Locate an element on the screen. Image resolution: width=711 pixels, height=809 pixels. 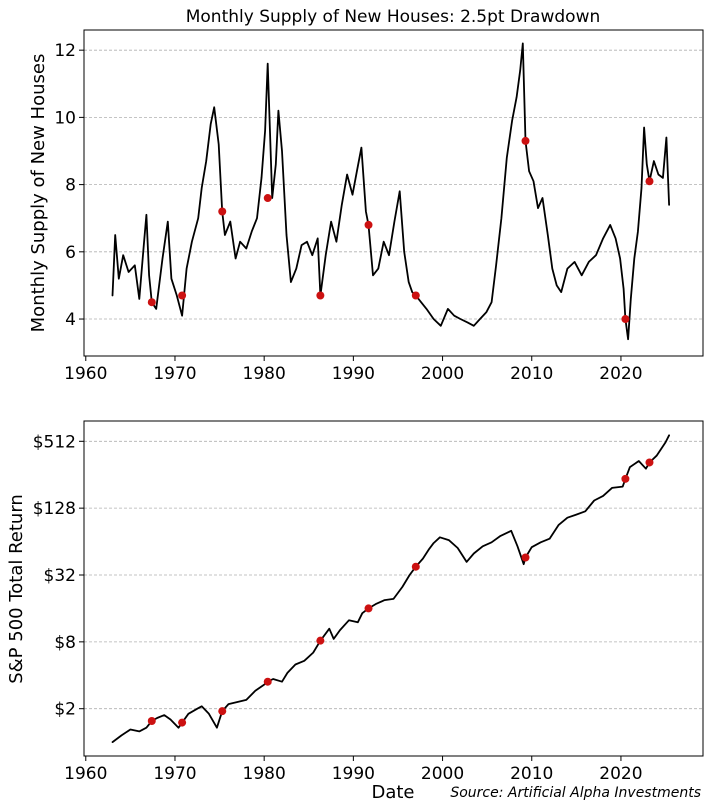
top-chart-y-tick-label: 12 is located at coordinates (65, 51).